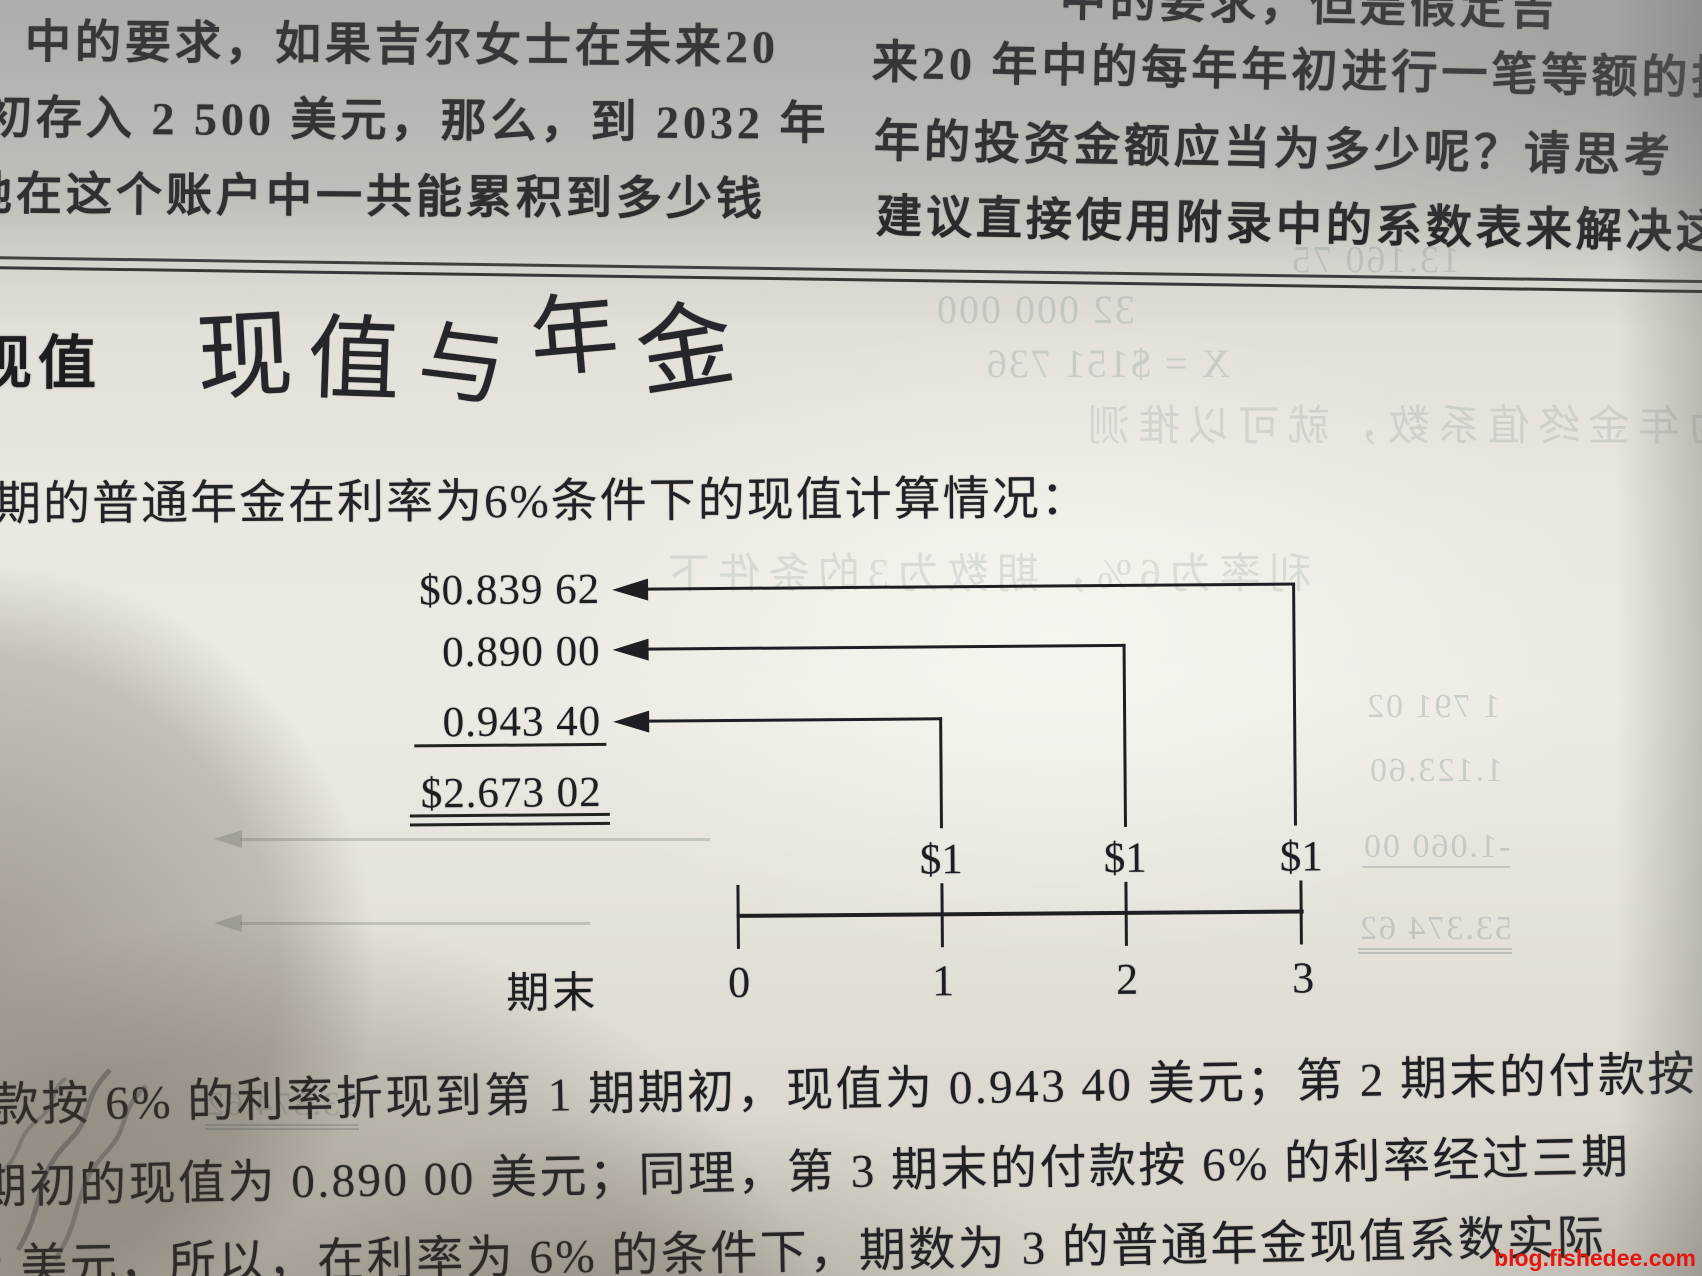 The width and height of the screenshot is (1702, 1276). I want to click on present-value-3: 0.943 40, so click(522, 722).